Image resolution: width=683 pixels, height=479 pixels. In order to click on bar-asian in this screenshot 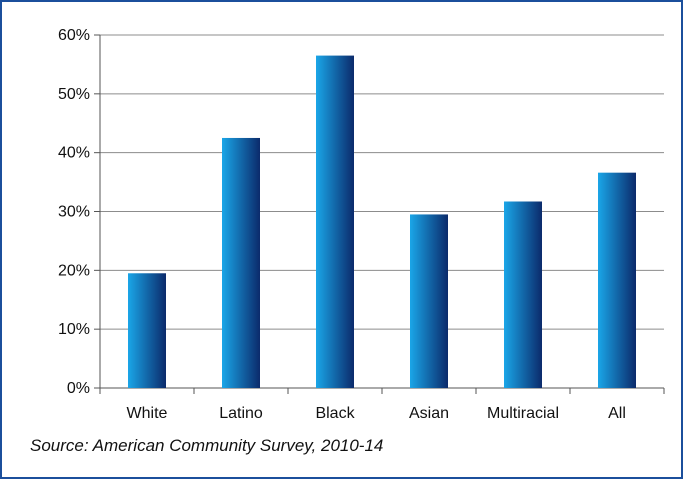, I will do `click(429, 301)`.